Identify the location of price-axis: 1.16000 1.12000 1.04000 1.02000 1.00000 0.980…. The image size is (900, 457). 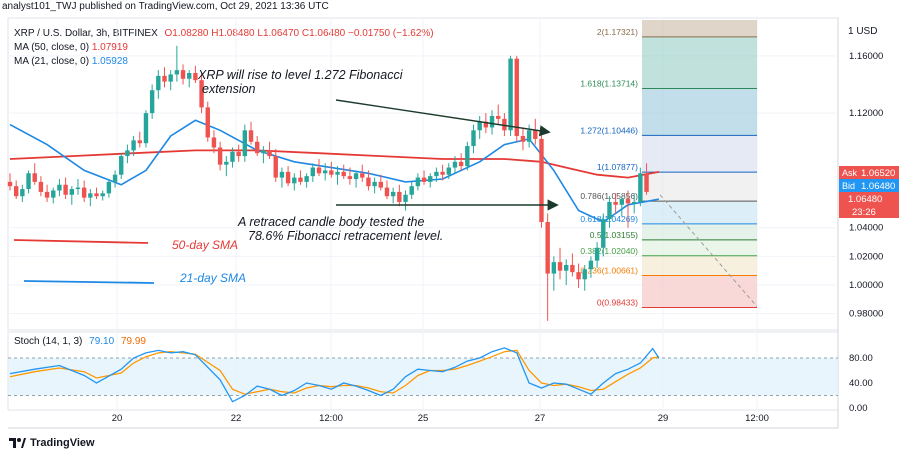
(869, 185).